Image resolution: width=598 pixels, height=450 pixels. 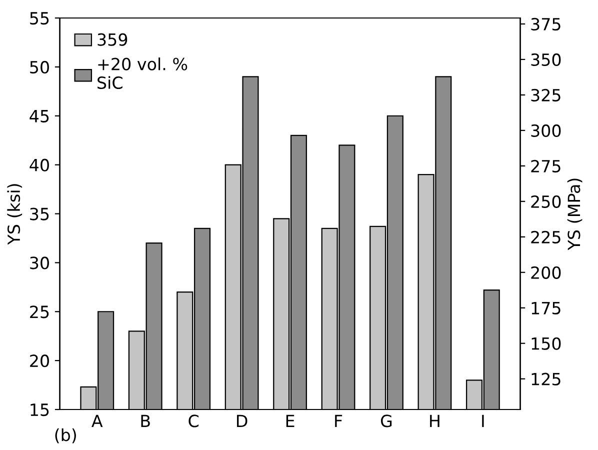 What do you see at coordinates (39, 18) in the screenshot?
I see `y-tick-label: 55` at bounding box center [39, 18].